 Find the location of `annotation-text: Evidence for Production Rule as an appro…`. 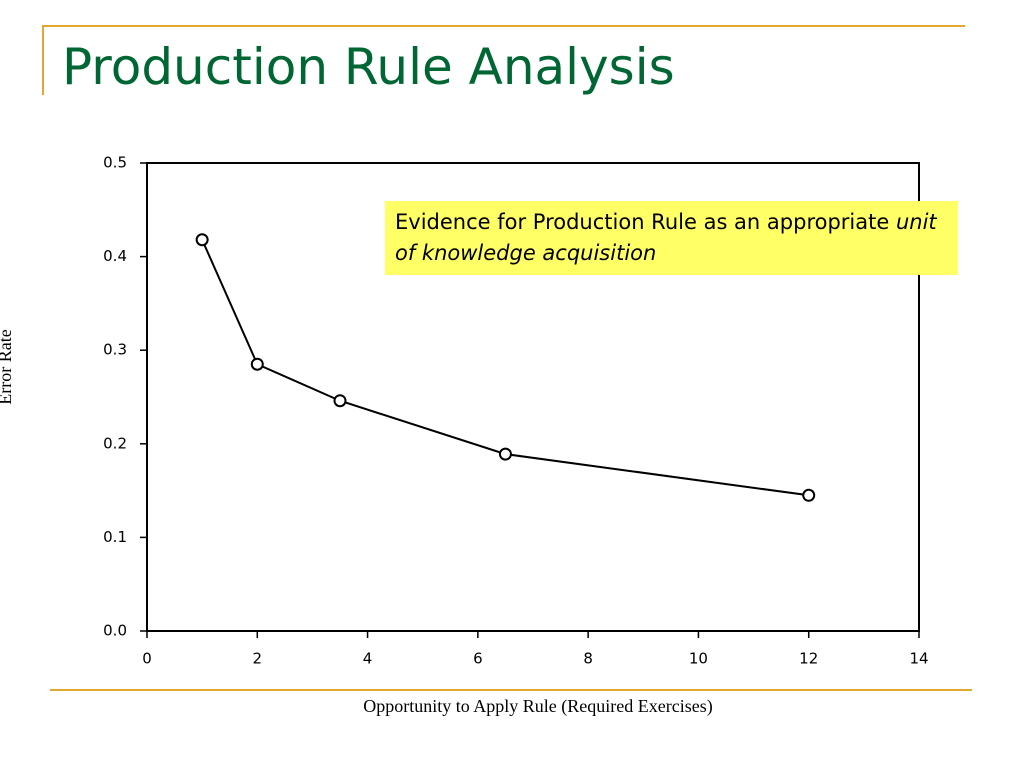

annotation-text: Evidence for Production Rule as an appro… is located at coordinates (642, 222).